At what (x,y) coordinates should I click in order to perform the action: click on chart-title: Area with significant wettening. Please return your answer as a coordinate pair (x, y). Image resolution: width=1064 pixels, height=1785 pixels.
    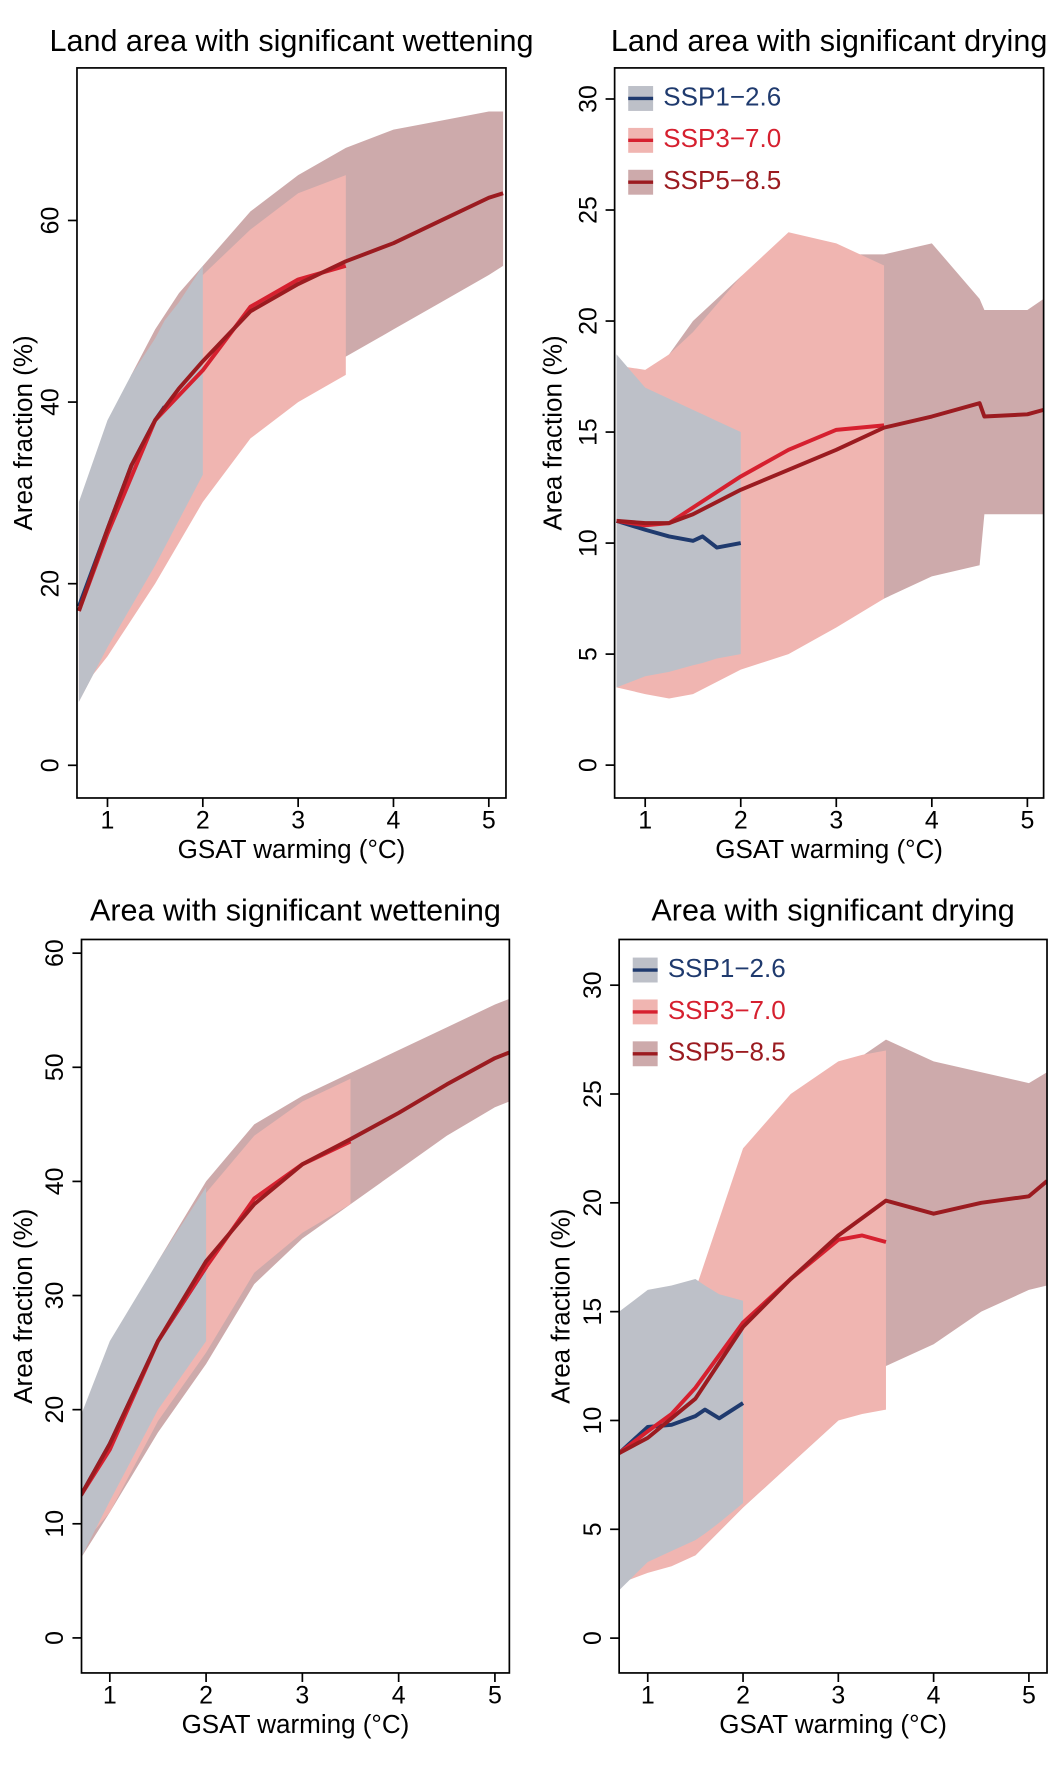
    Looking at the image, I should click on (295, 910).